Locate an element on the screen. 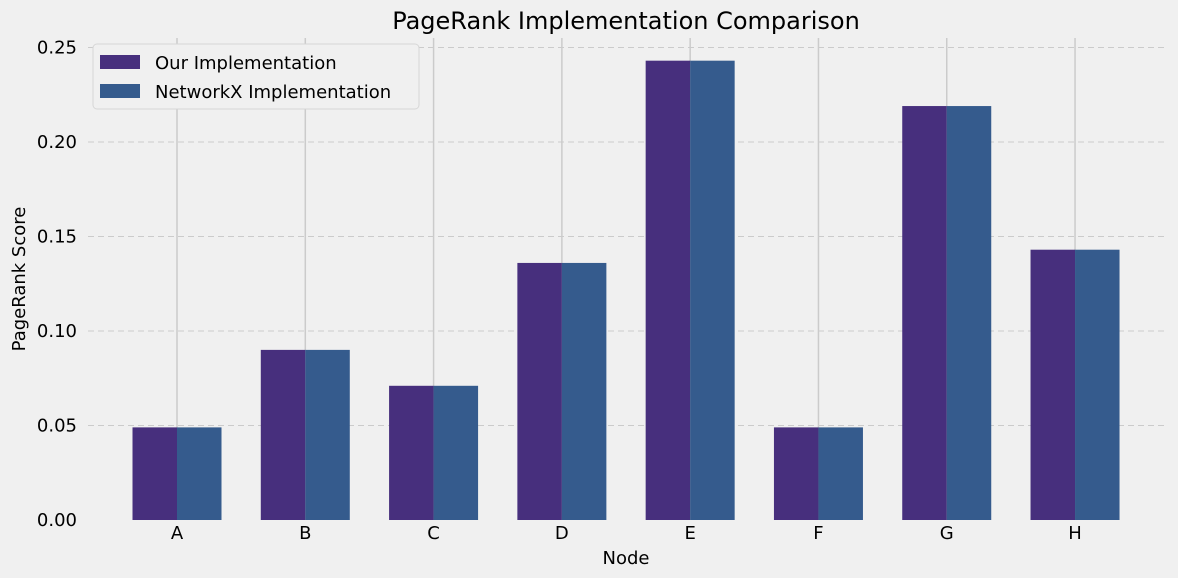  bar-our-implementation-e is located at coordinates (668, 290).